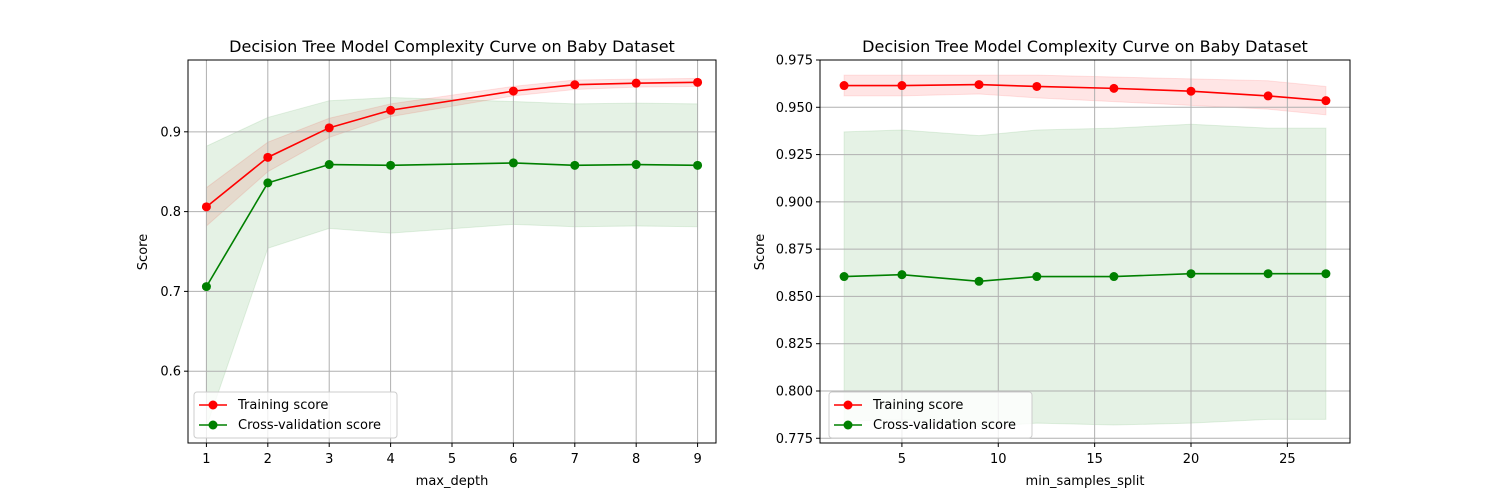 The image size is (1500, 500). What do you see at coordinates (575, 459) in the screenshot?
I see `x-tick-label: 7` at bounding box center [575, 459].